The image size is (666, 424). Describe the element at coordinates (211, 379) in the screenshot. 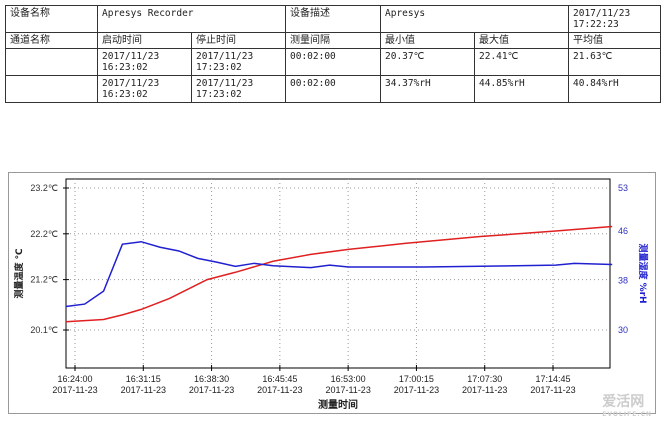

I see `x-tick-time: 16:38:30` at that location.